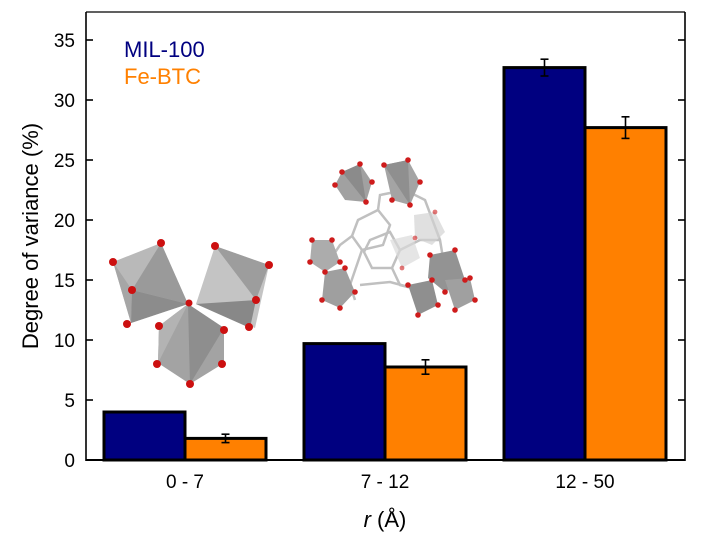 This screenshot has width=704, height=540. Describe the element at coordinates (69, 461) in the screenshot. I see `y-tick-label: 0` at that location.